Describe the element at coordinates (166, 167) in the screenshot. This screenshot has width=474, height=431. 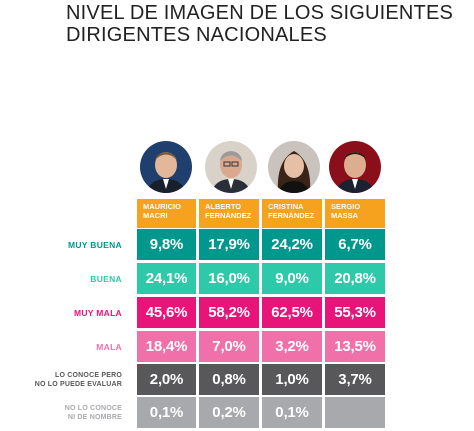
I see `portrait-macri` at that location.